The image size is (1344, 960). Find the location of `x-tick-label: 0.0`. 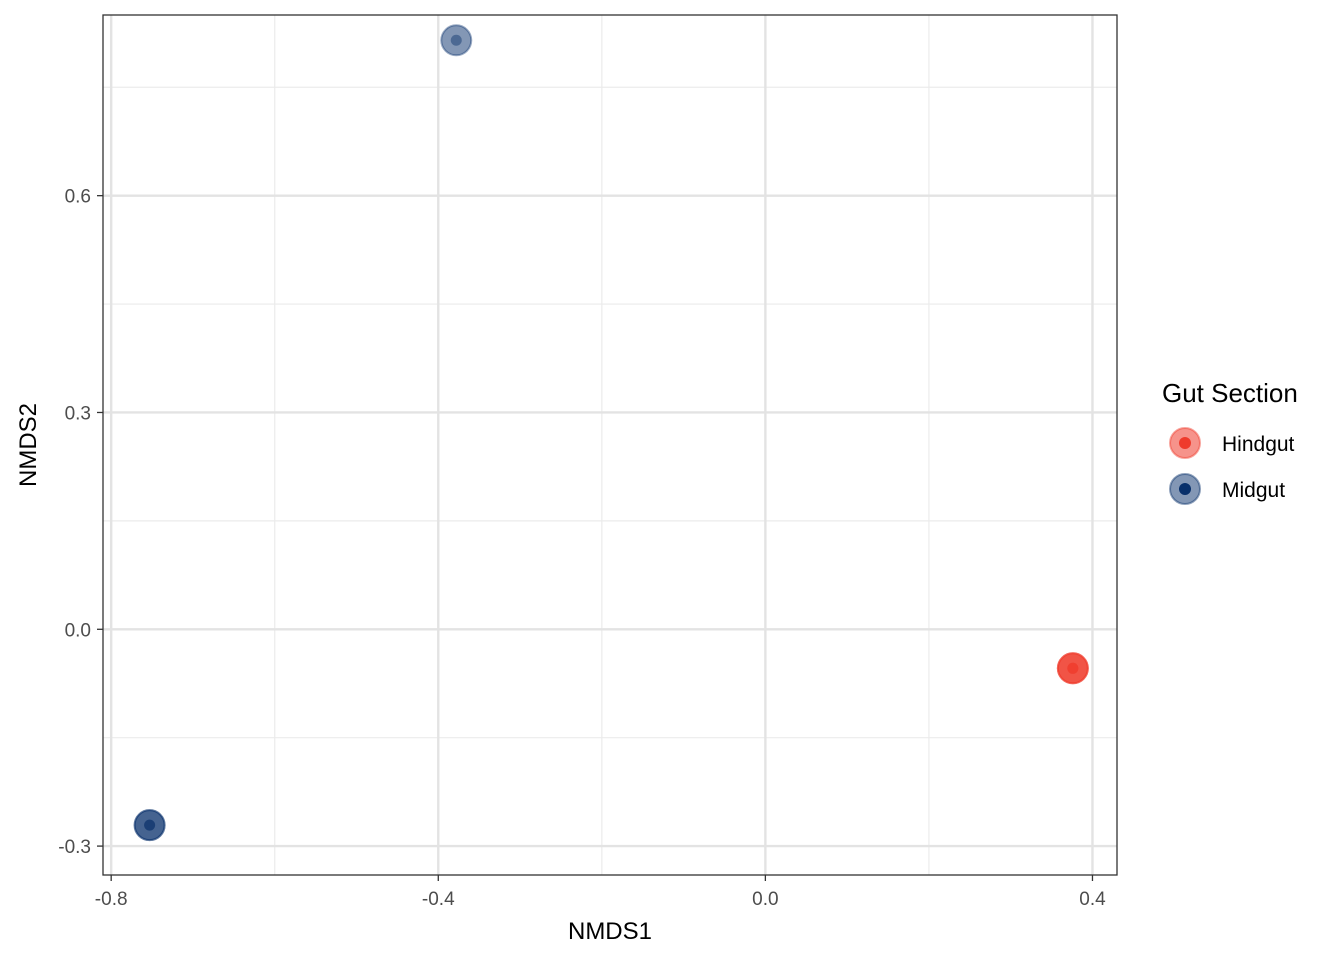

x-tick-label: 0.0 is located at coordinates (765, 899).